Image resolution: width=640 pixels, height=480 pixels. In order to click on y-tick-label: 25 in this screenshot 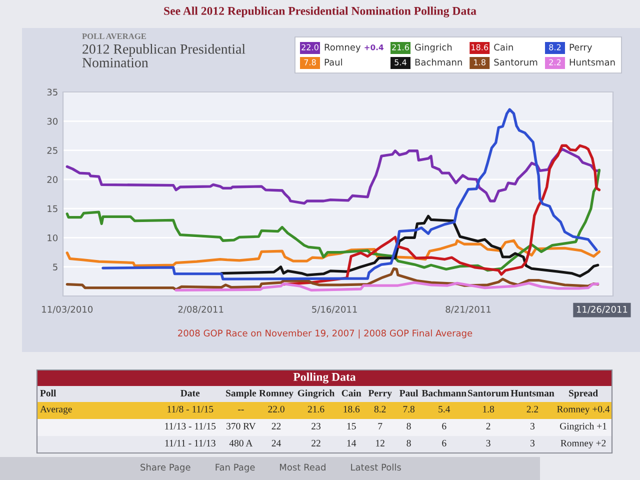, I will do `click(52, 150)`.